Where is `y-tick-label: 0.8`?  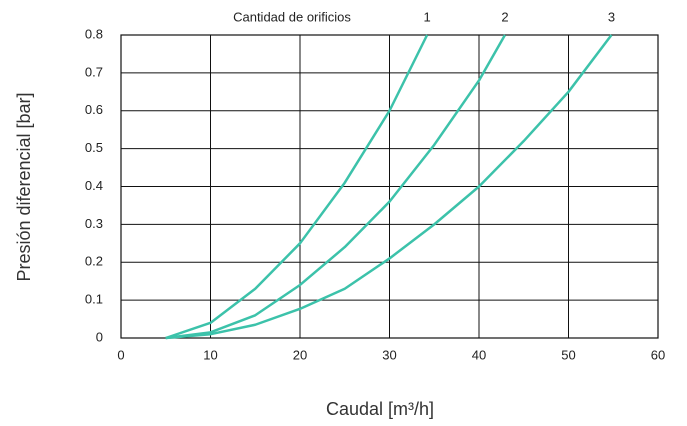 y-tick-label: 0.8 is located at coordinates (94, 33).